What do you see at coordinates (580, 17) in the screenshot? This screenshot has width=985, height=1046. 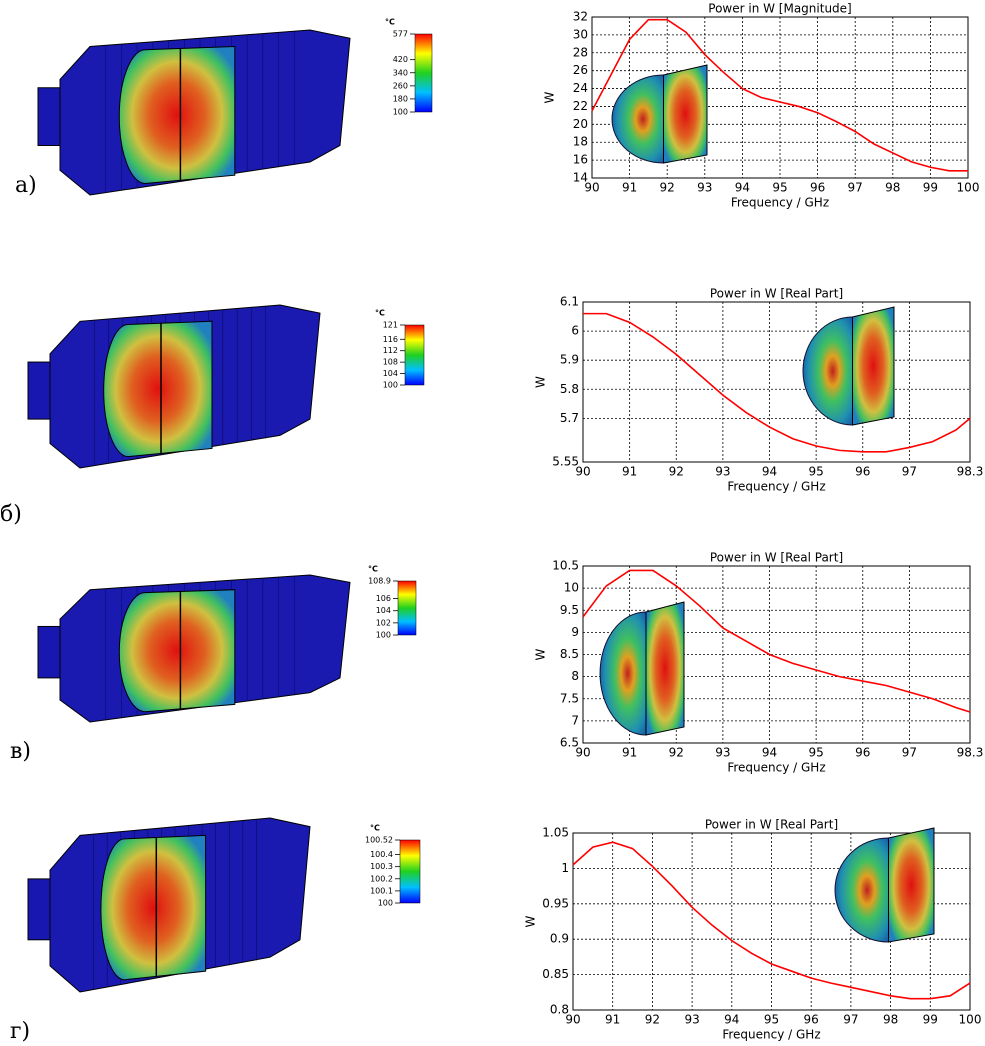 I see `y-tick-label: 32` at bounding box center [580, 17].